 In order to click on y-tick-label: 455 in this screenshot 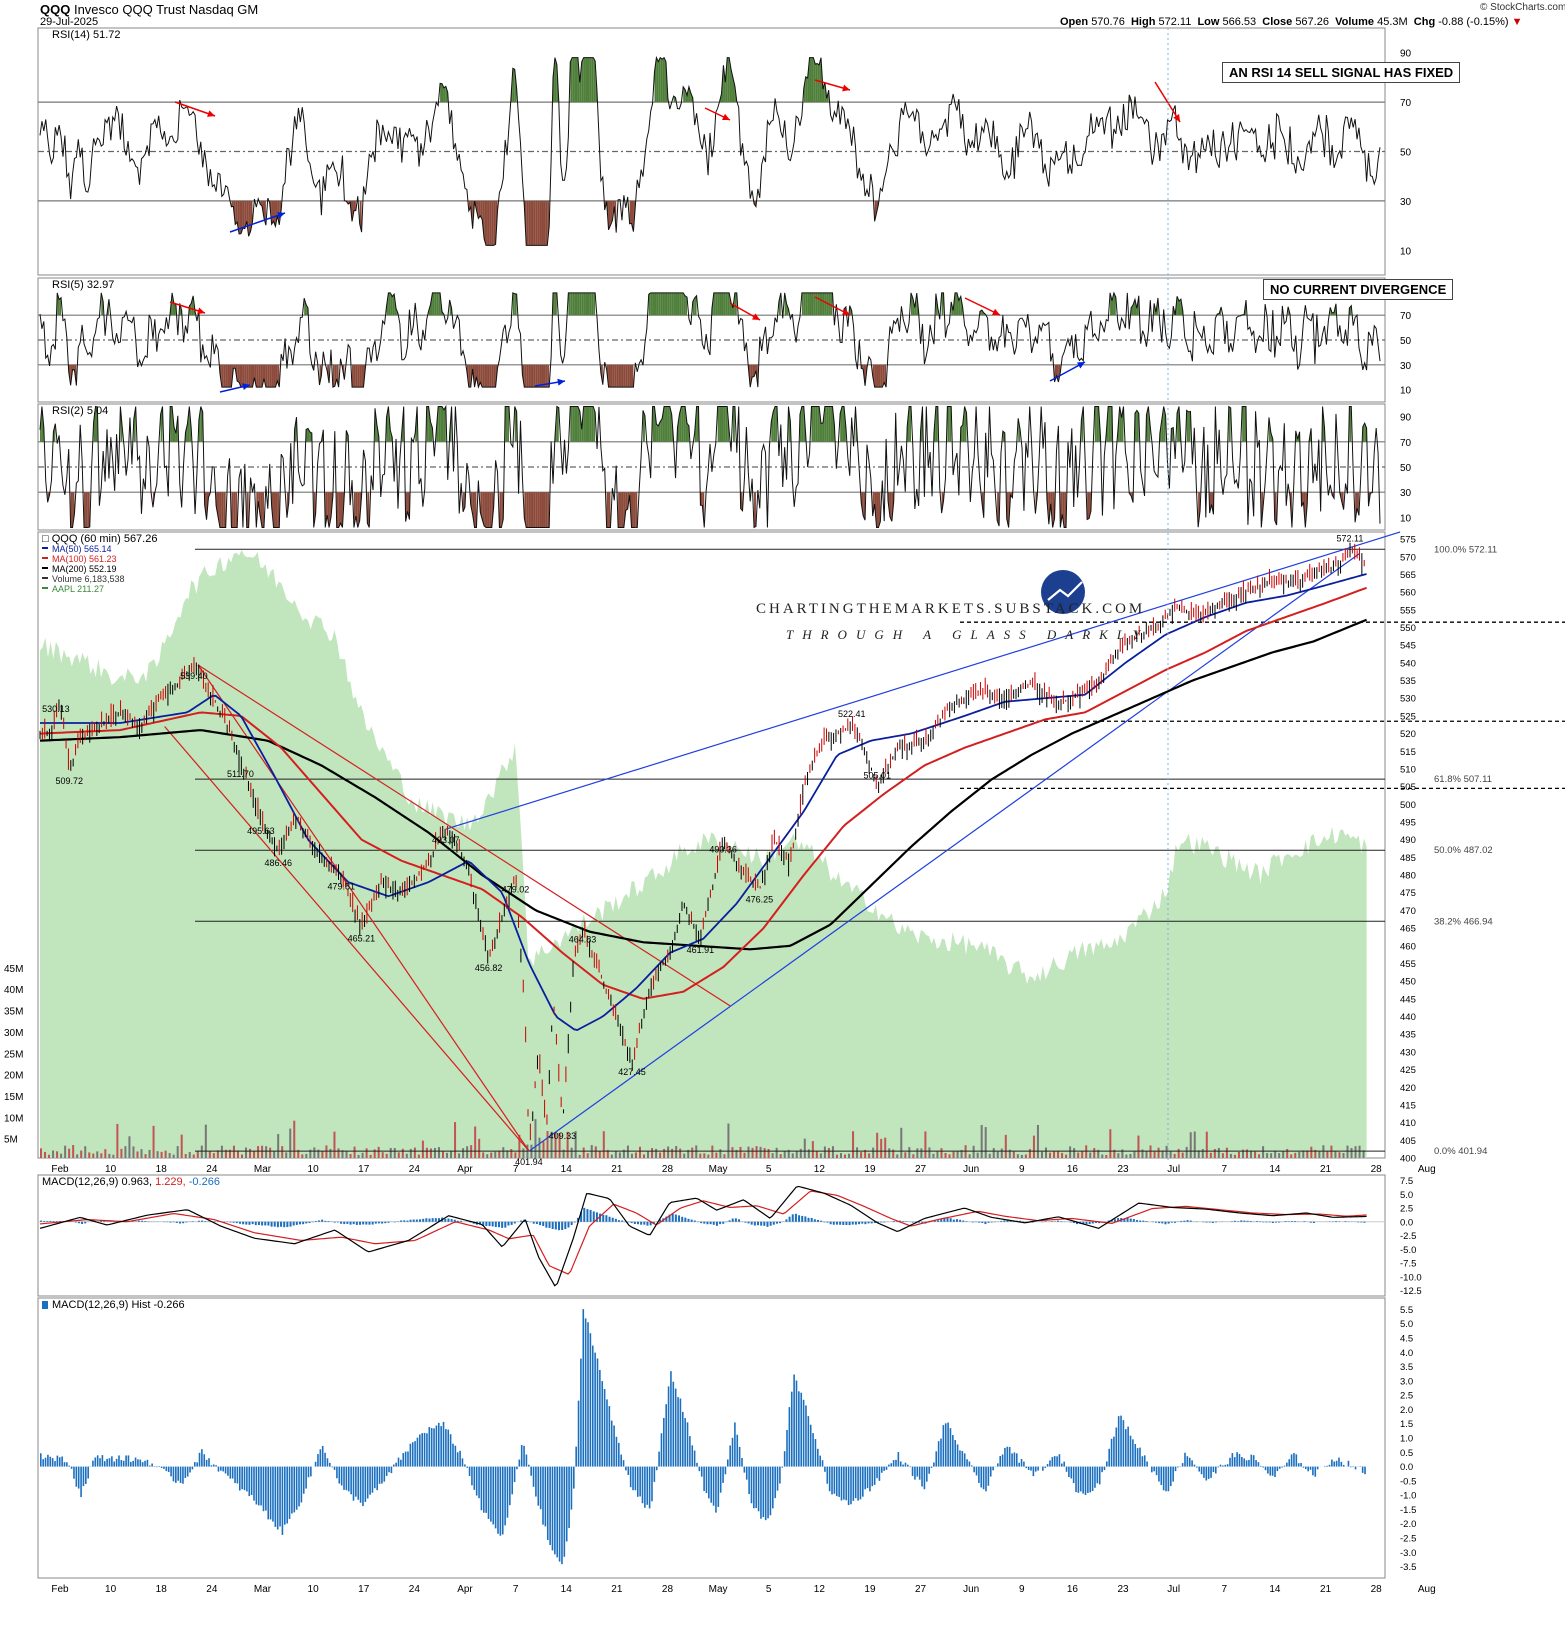, I will do `click(1408, 964)`.